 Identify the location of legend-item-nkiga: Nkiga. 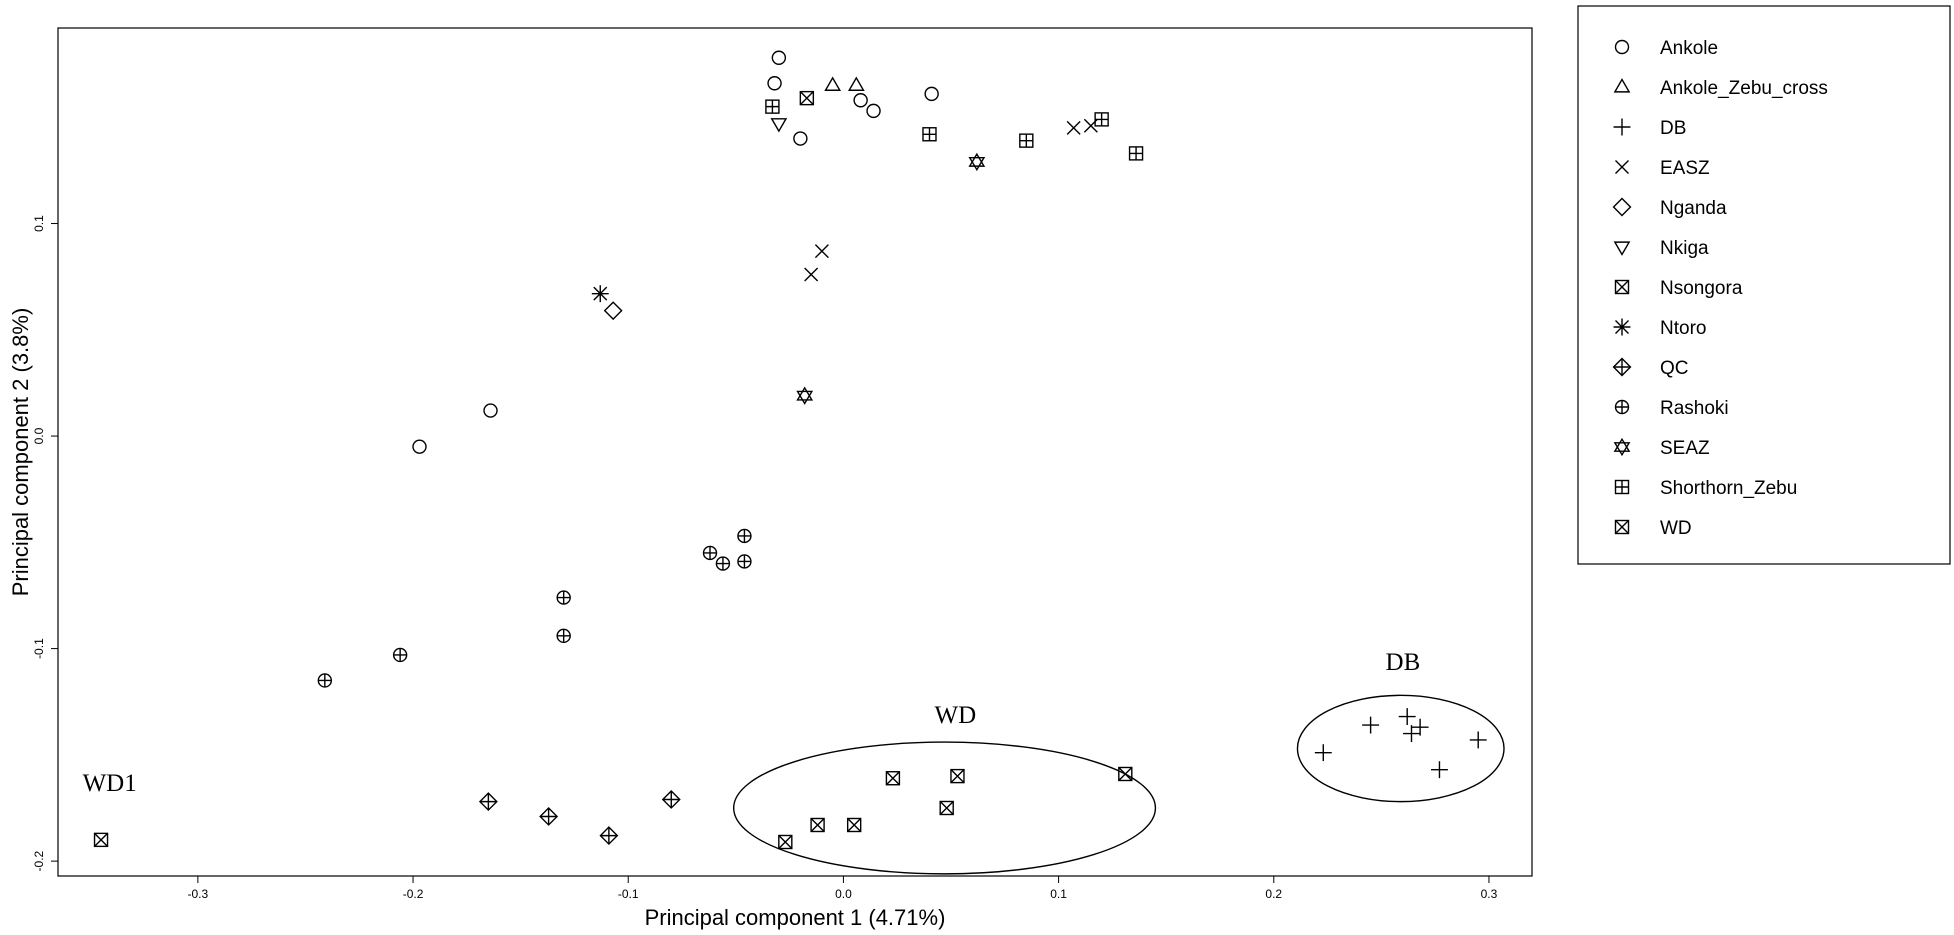
(1661, 248).